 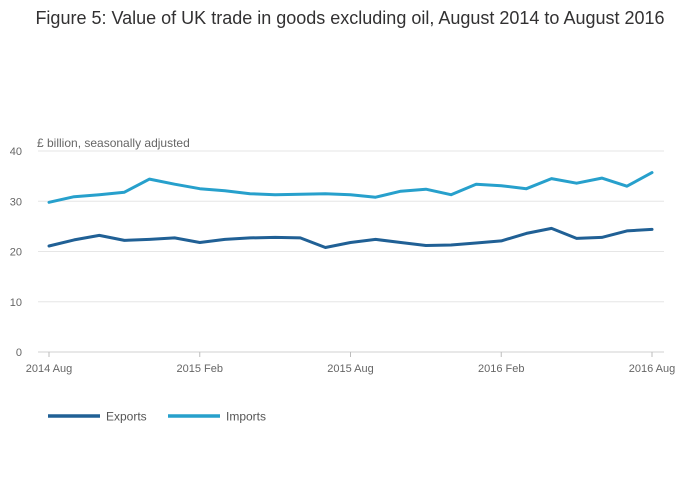 I want to click on legend-label: Imports, so click(x=246, y=417).